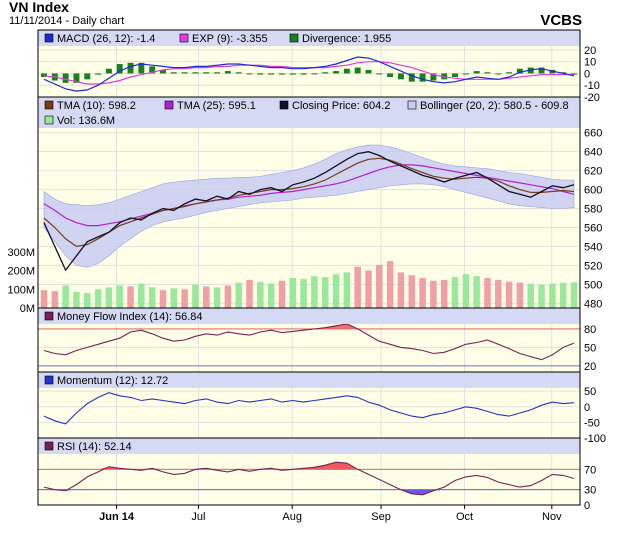  Describe the element at coordinates (86, 121) in the screenshot. I see `price-legend-label: Vol: 136.6M` at that location.